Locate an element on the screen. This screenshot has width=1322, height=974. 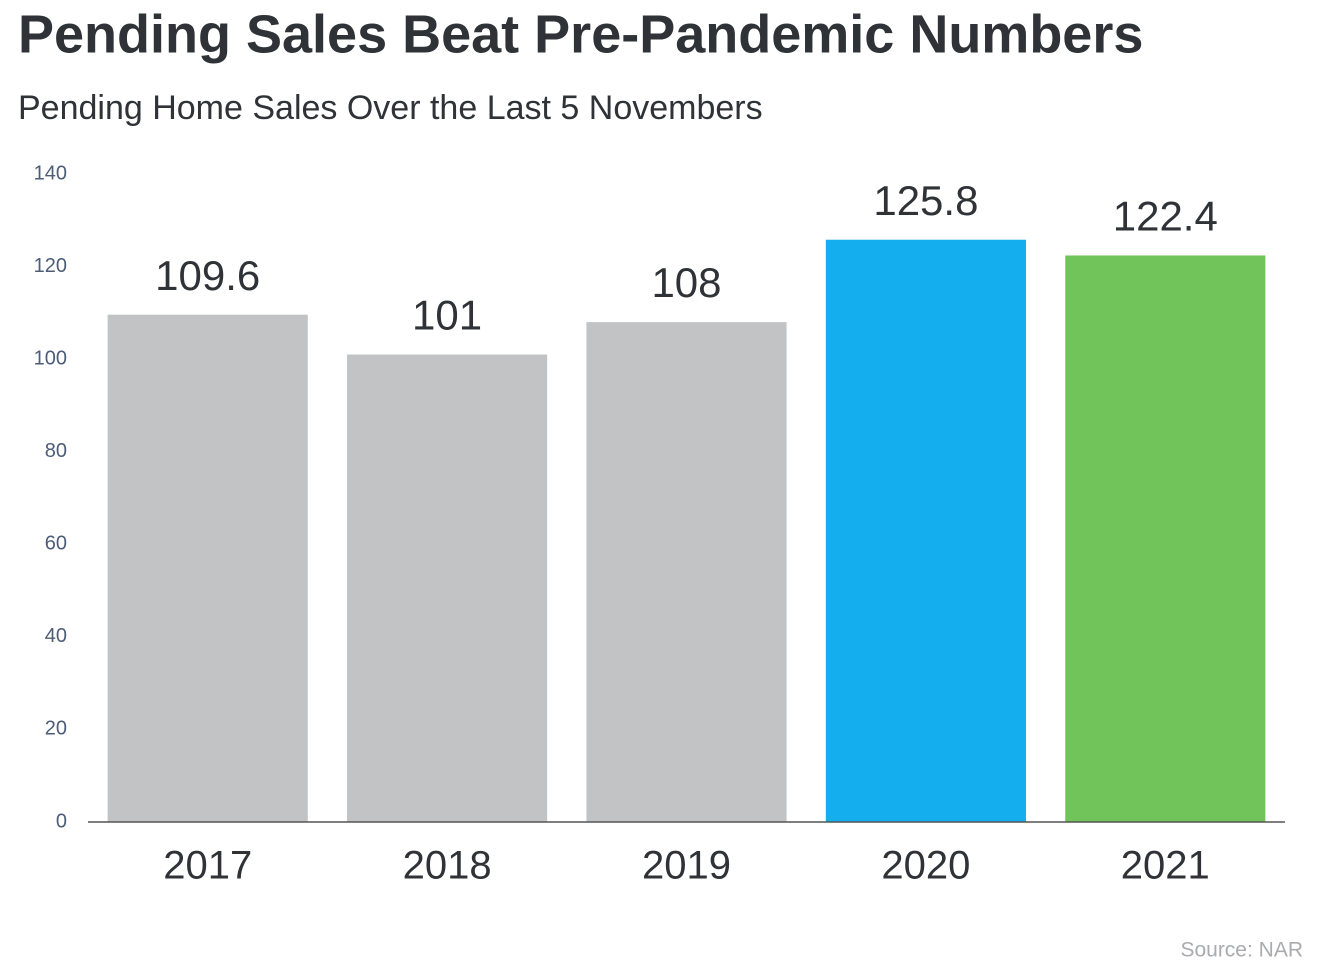
y-tick-label: 40 is located at coordinates (56, 636).